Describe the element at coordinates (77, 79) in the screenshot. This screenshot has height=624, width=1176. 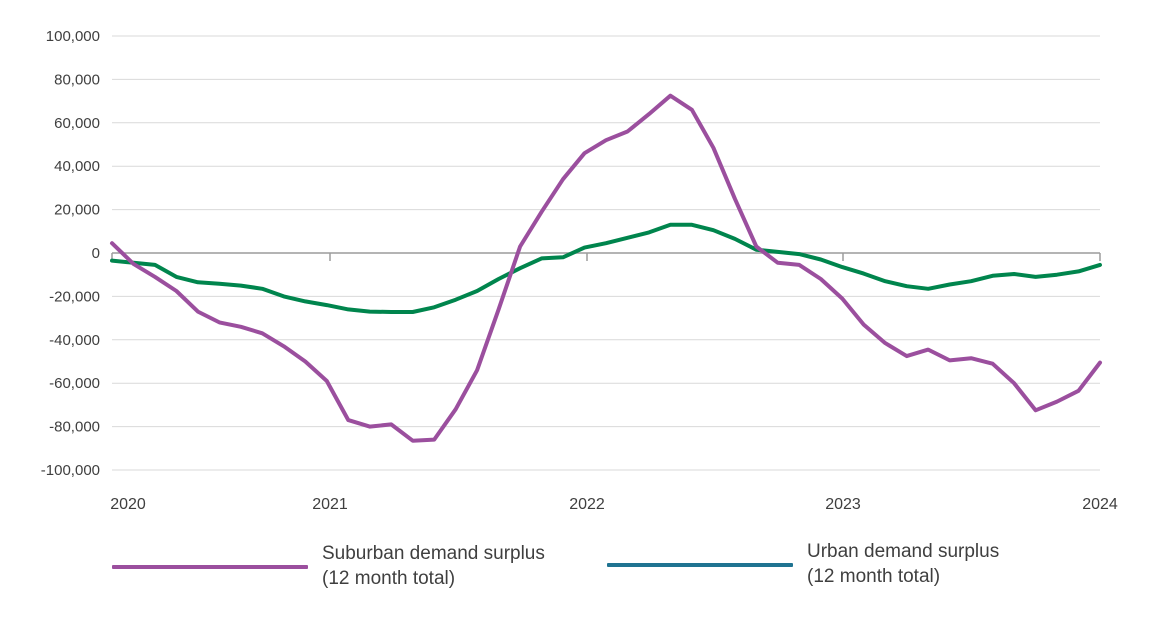
I see `y-axis-label: 80,000` at that location.